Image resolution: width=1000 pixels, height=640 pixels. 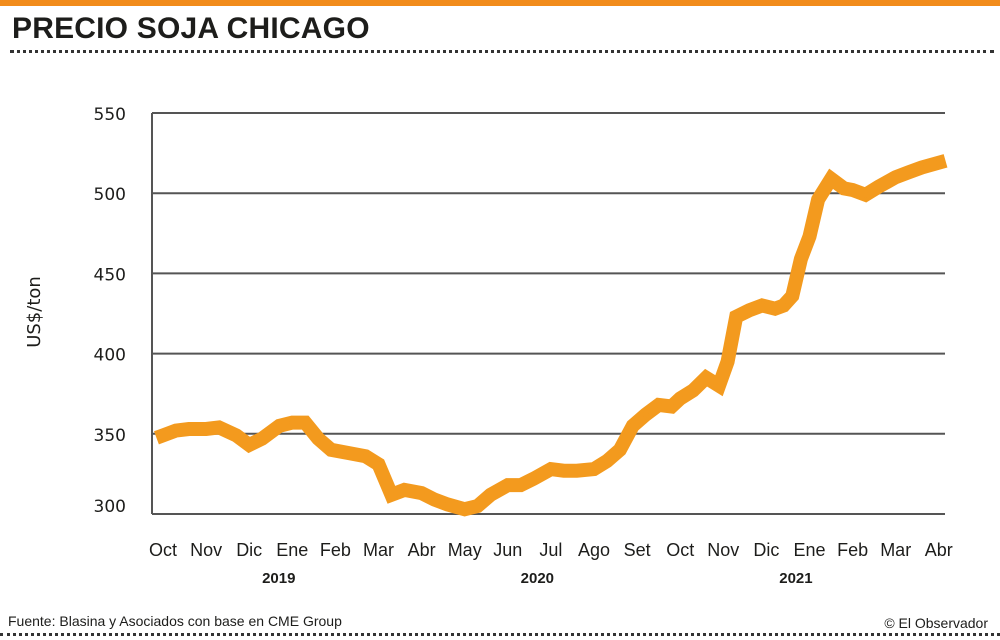 I want to click on y-tick-label-450: 450, so click(x=110, y=275).